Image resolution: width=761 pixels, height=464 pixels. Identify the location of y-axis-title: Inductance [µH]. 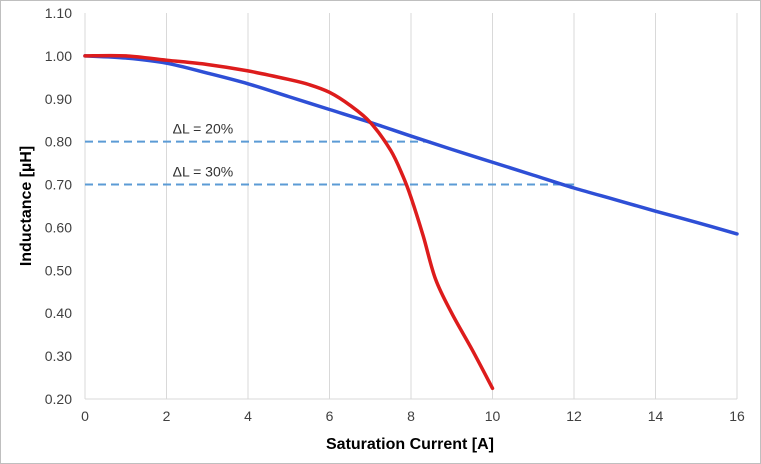
(26, 206).